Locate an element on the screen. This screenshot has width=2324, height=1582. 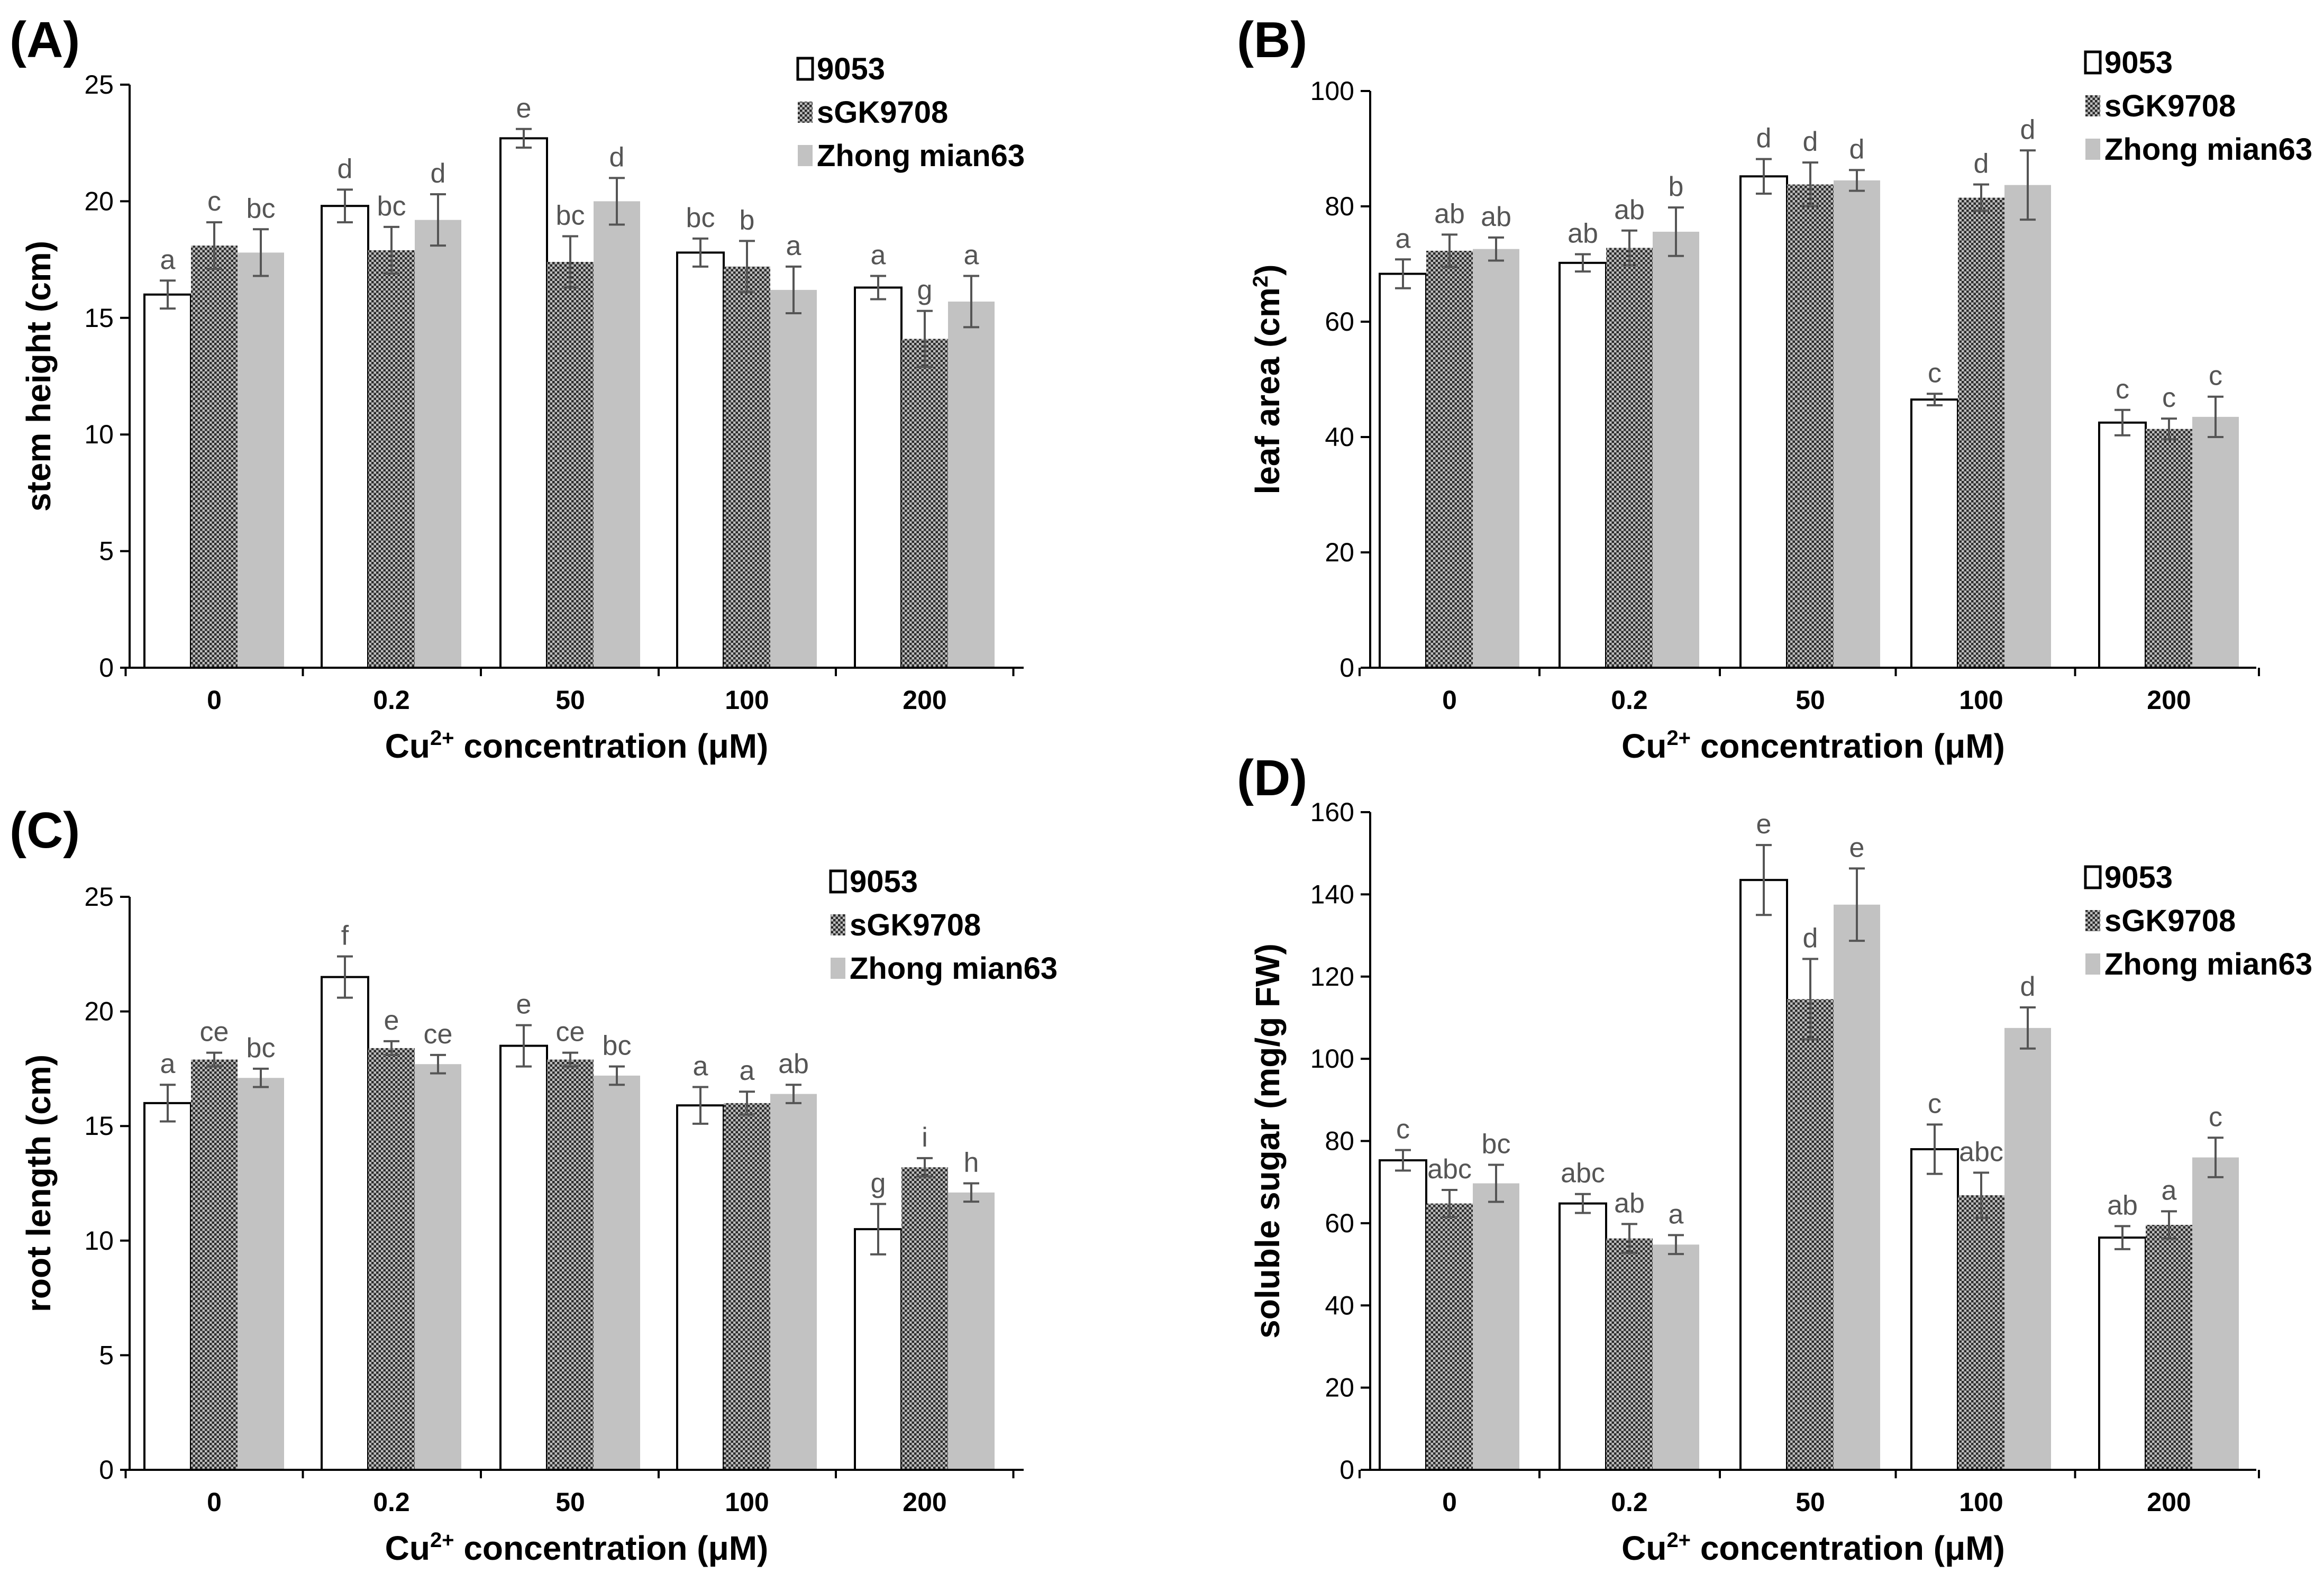
legend-label: 9053 is located at coordinates (884, 882).